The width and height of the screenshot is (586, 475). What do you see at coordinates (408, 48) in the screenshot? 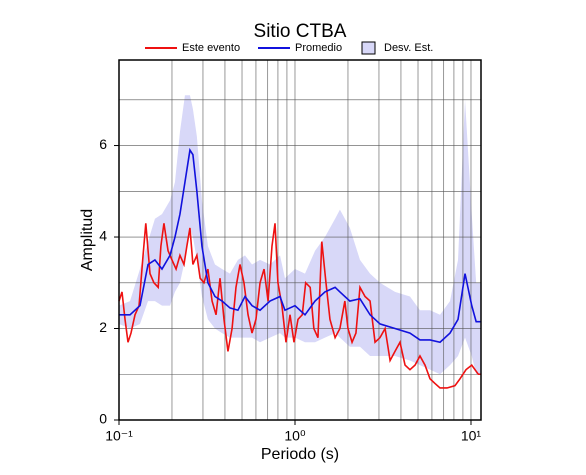
I see `legend-label: Desv. Est.` at bounding box center [408, 48].